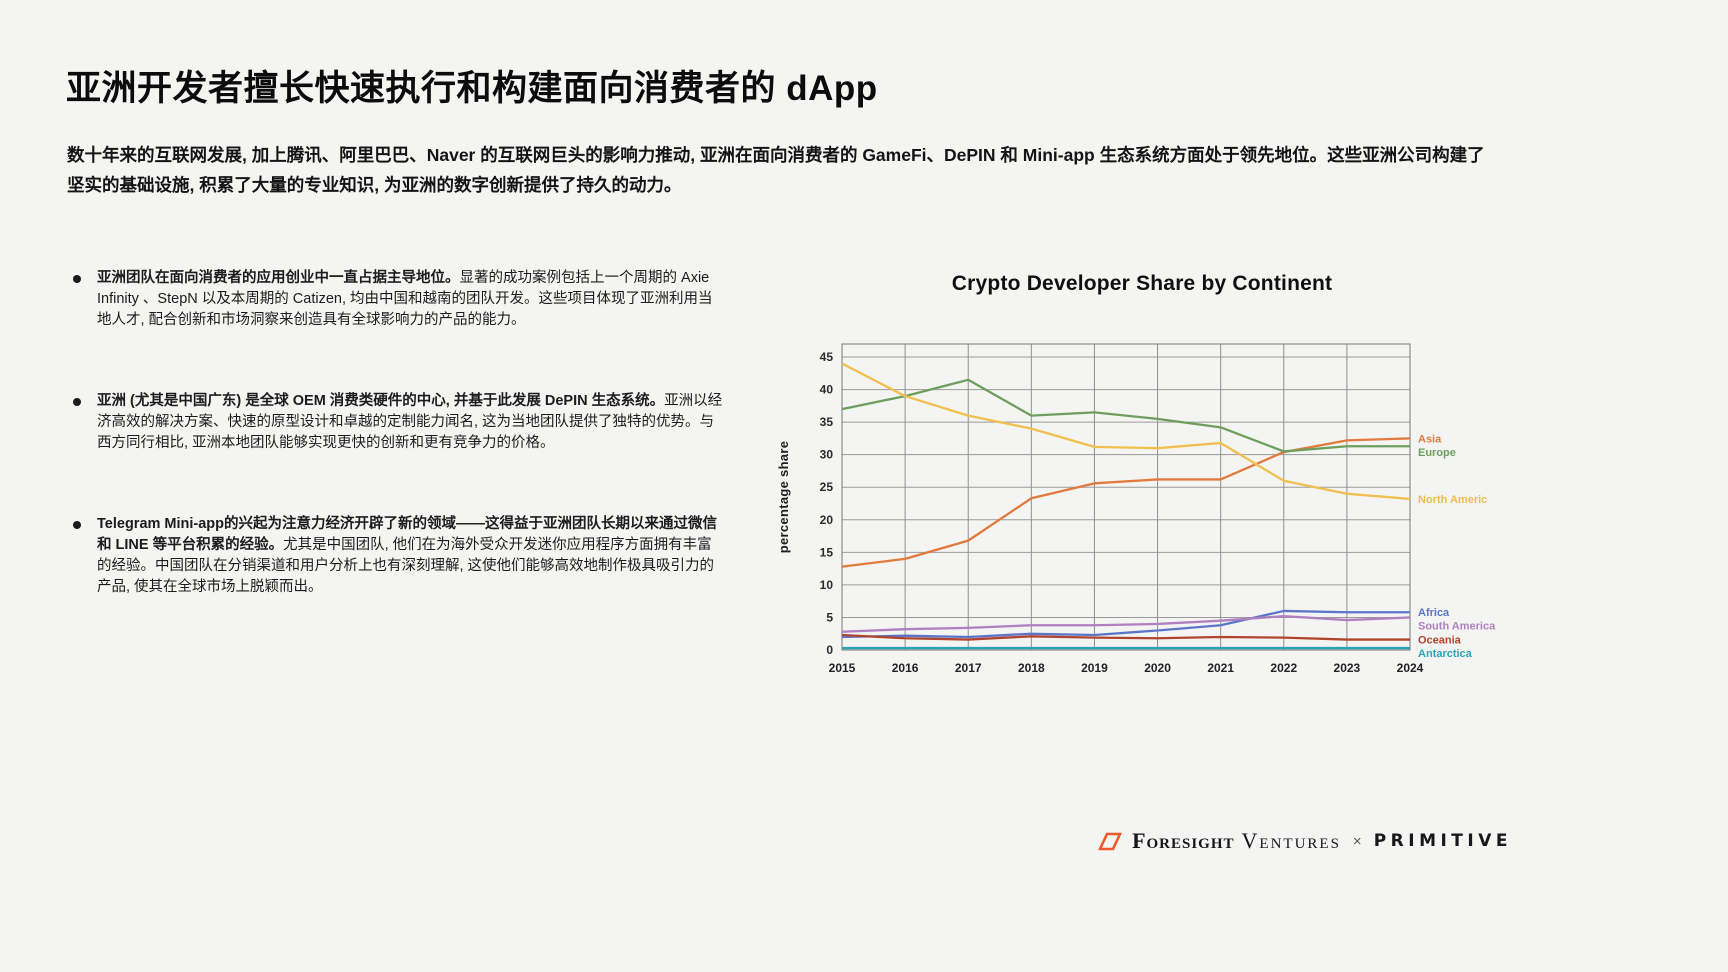  Describe the element at coordinates (1283, 668) in the screenshot. I see `x-tick-label: 2022` at that location.